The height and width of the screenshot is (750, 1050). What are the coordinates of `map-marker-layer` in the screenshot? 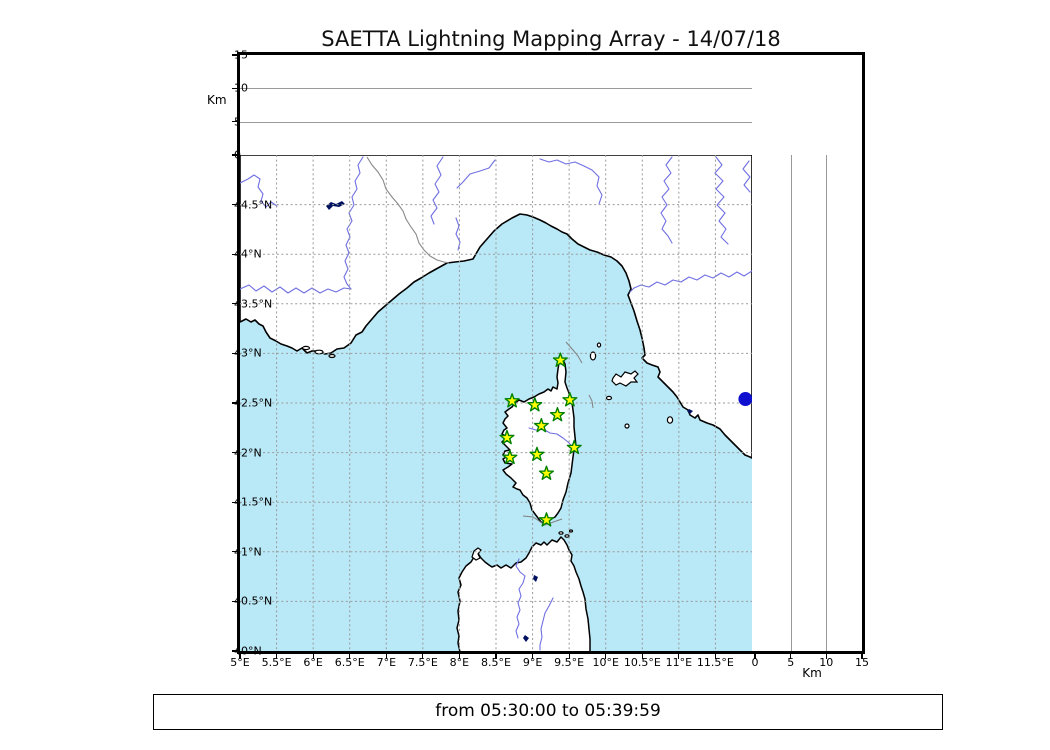 It's located at (625, 439).